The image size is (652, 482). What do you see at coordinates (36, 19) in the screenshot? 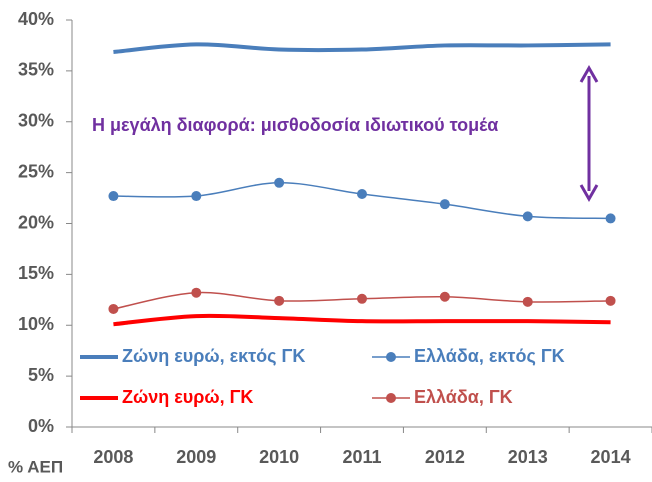
I see `y-tick-label: 40%` at bounding box center [36, 19].